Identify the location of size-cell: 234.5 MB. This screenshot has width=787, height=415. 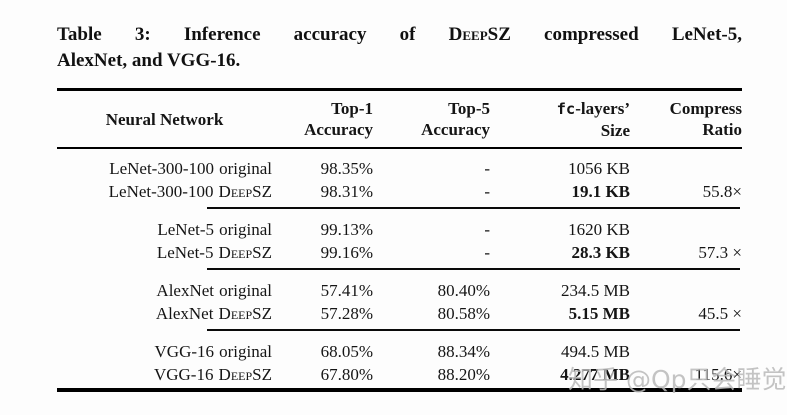
(595, 290).